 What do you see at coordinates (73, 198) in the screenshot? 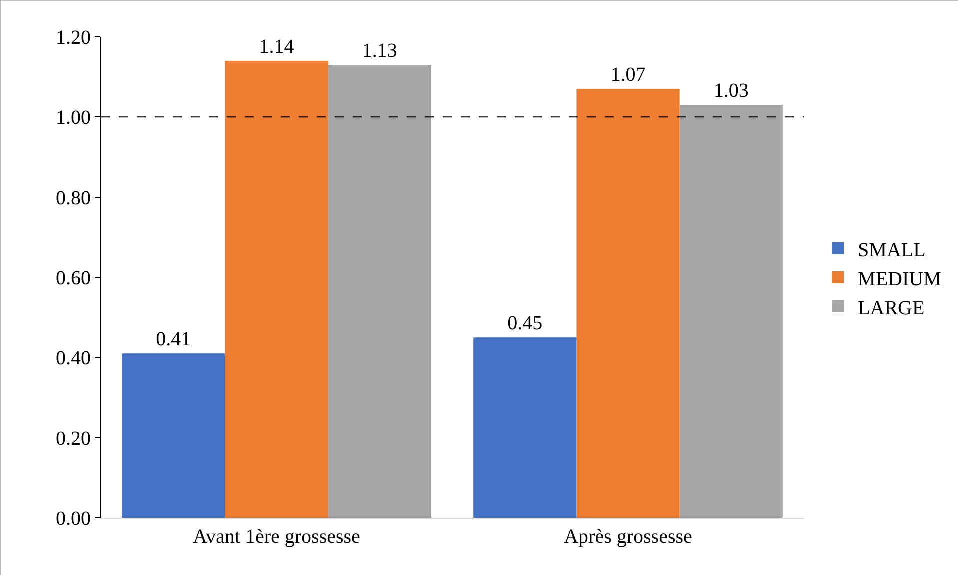
I see `y-tick-label: 0.80` at bounding box center [73, 198].